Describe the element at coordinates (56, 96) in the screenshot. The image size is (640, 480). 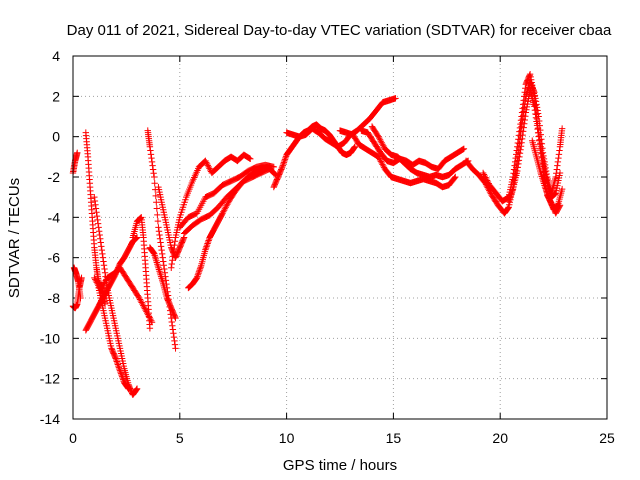
I see `y-tick-label: 2` at that location.